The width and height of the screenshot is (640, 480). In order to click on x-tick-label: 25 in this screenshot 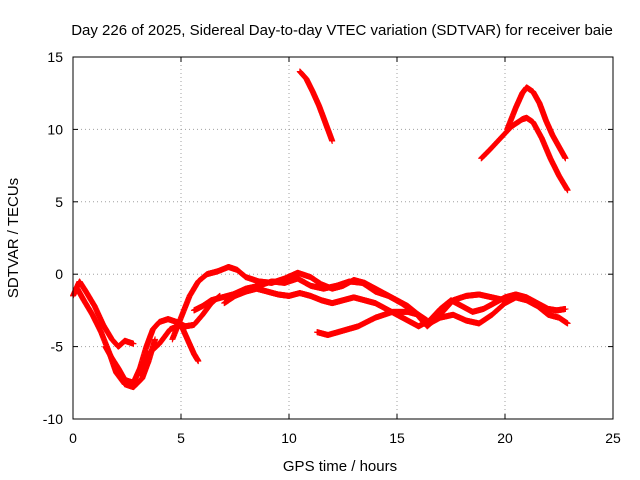, I will do `click(613, 438)`.